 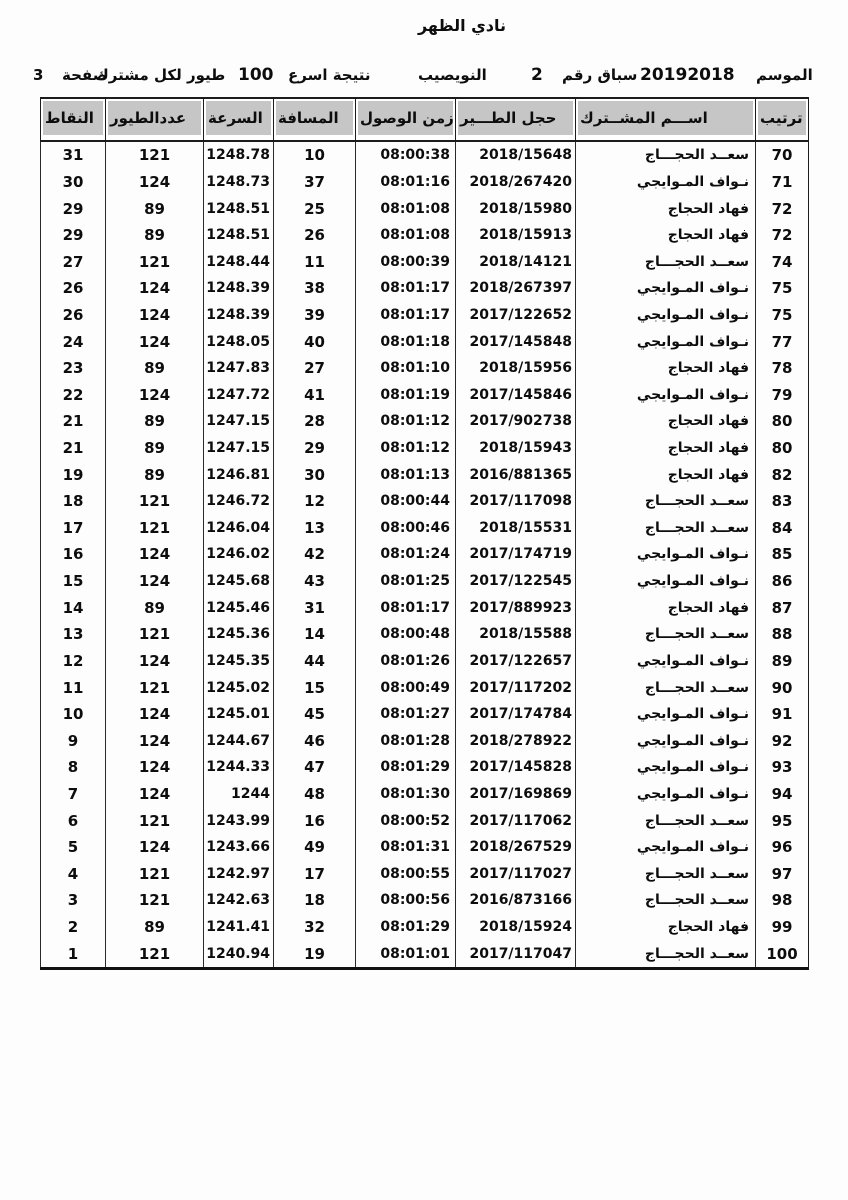 What do you see at coordinates (314, 767) in the screenshot?
I see `cell-distance: 47` at bounding box center [314, 767].